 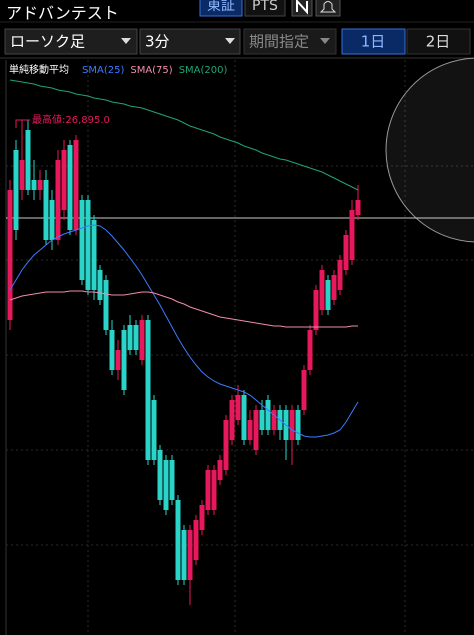 I want to click on market-tab-label: 東証, so click(x=221, y=7).